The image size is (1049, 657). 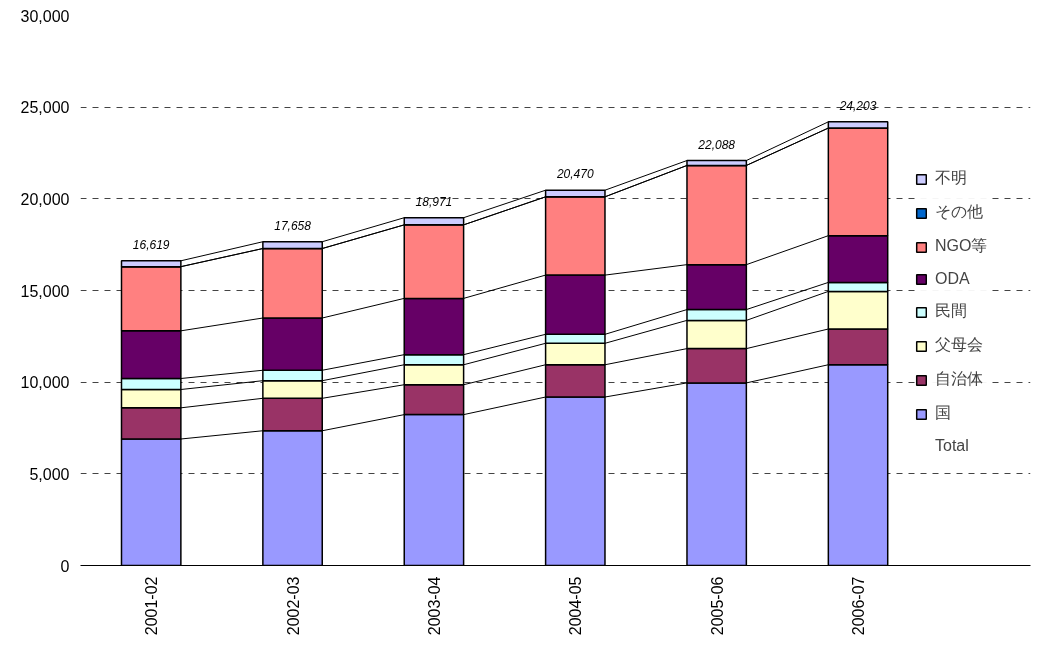 What do you see at coordinates (574, 174) in the screenshot?
I see `total-label: 20,470` at bounding box center [574, 174].